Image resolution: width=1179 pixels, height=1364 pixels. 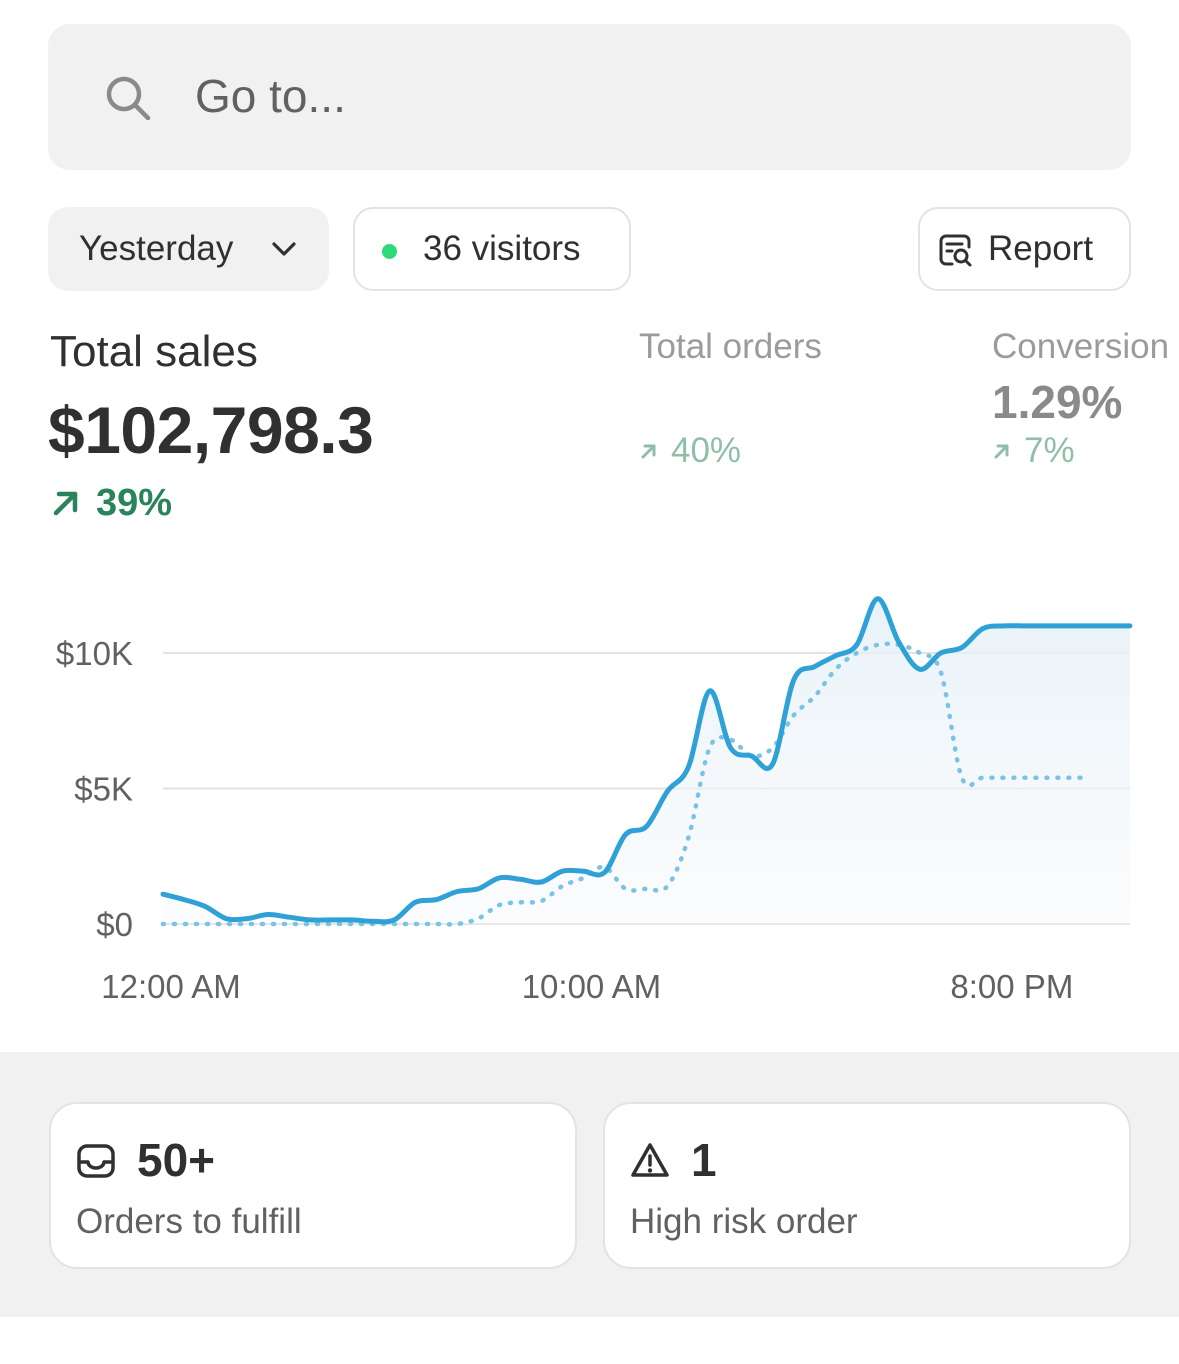 I want to click on total-sales-change: 39%, so click(x=111, y=503).